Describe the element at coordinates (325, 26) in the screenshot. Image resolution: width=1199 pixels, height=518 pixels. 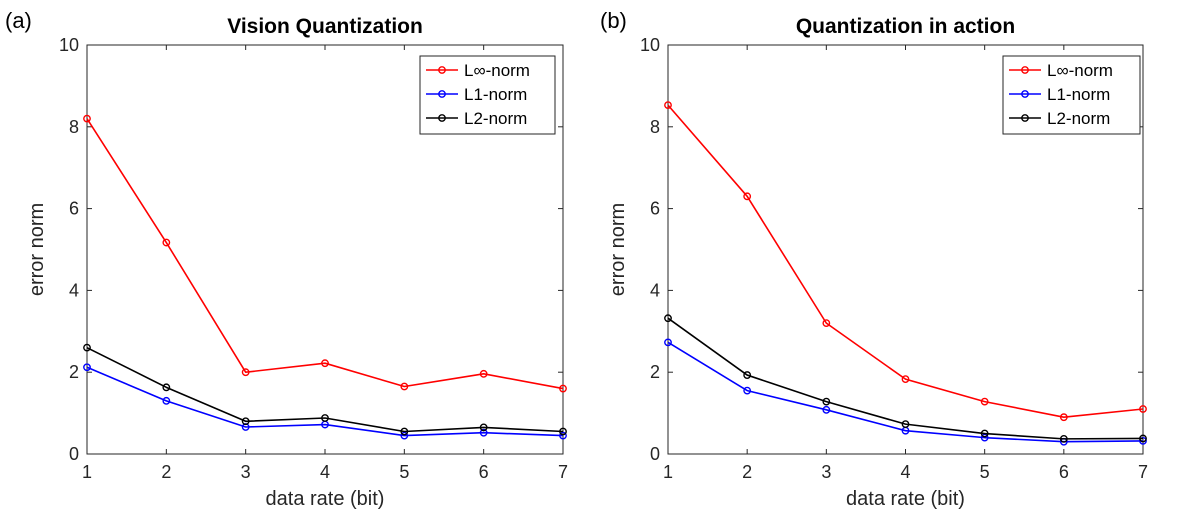
I see `chart-title: Vision Quantization` at that location.